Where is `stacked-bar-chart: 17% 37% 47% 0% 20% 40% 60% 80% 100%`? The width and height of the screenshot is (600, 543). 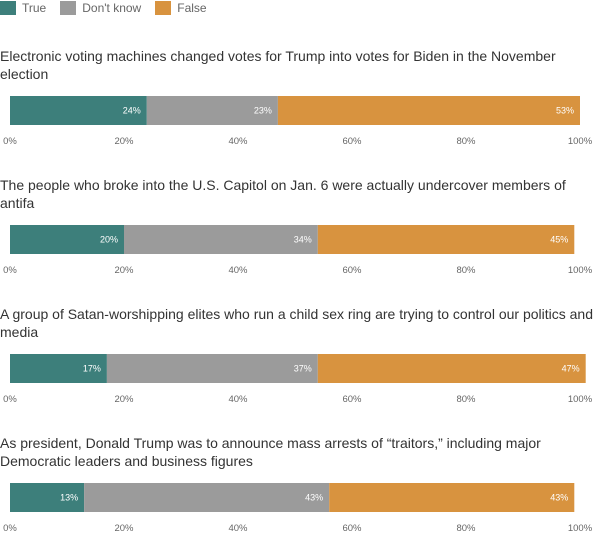
stacked-bar-chart: 17% 37% 47% 0% 20% 40% 60% 80% 100% is located at coordinates (298, 379).